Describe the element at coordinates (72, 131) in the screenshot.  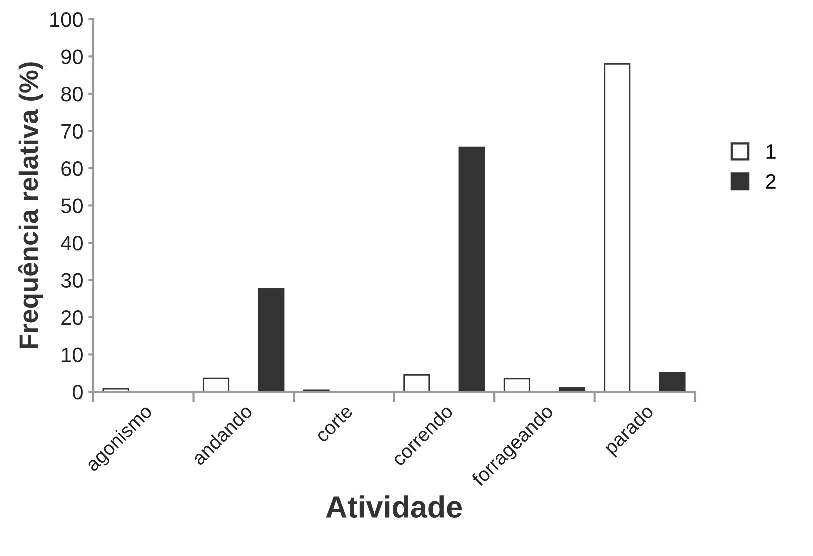
I see `y-tick-label: 70` at that location.